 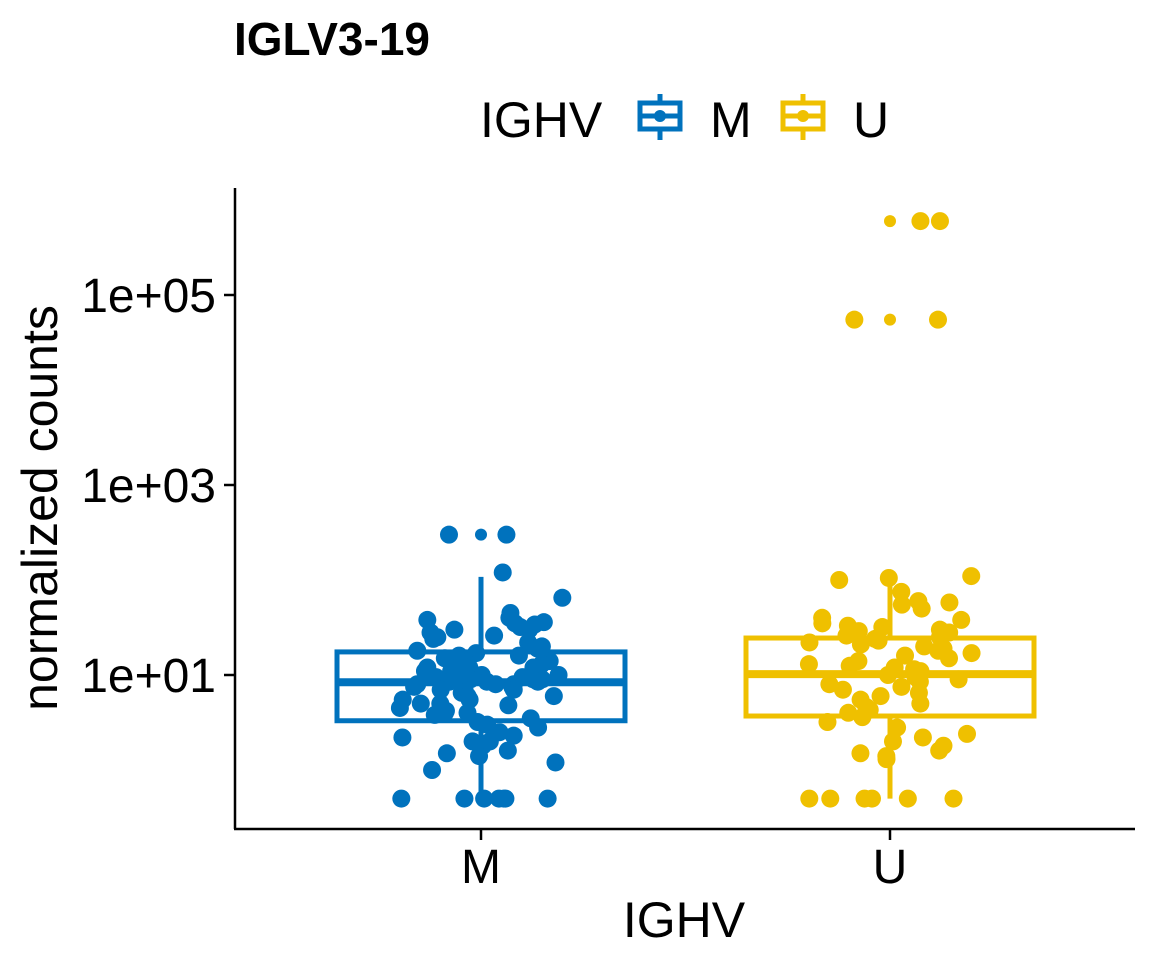 What do you see at coordinates (684, 920) in the screenshot?
I see `x-axis-title: IGHV` at bounding box center [684, 920].